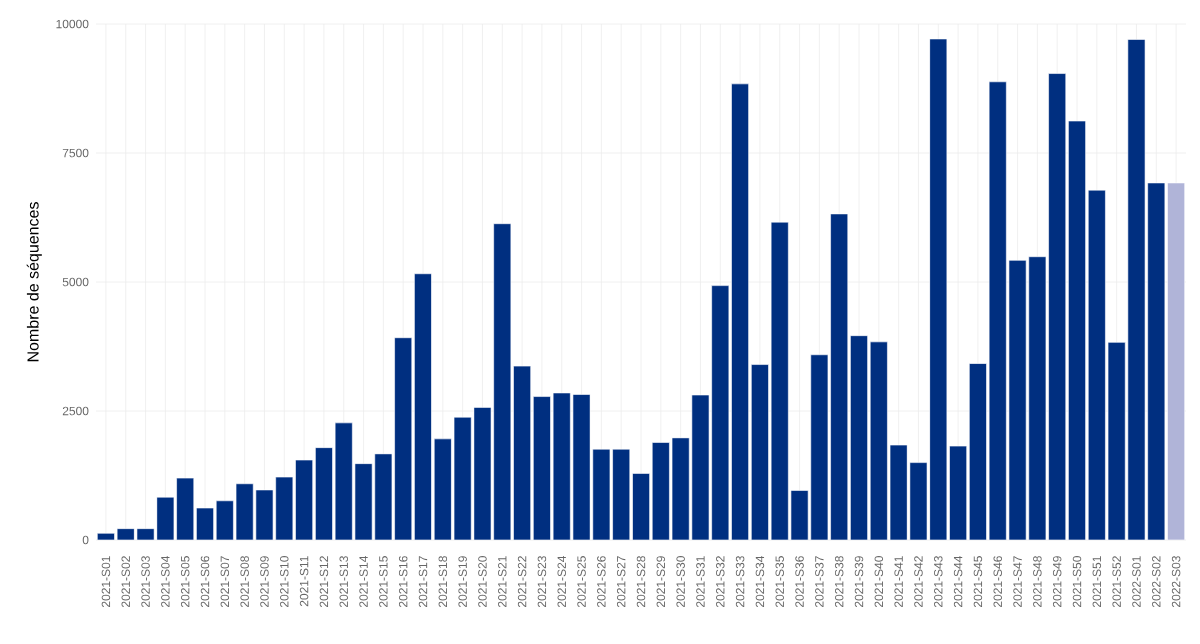 The width and height of the screenshot is (1200, 644). What do you see at coordinates (34, 282) in the screenshot?
I see `y-axis-title: Nombre de séquences` at bounding box center [34, 282].